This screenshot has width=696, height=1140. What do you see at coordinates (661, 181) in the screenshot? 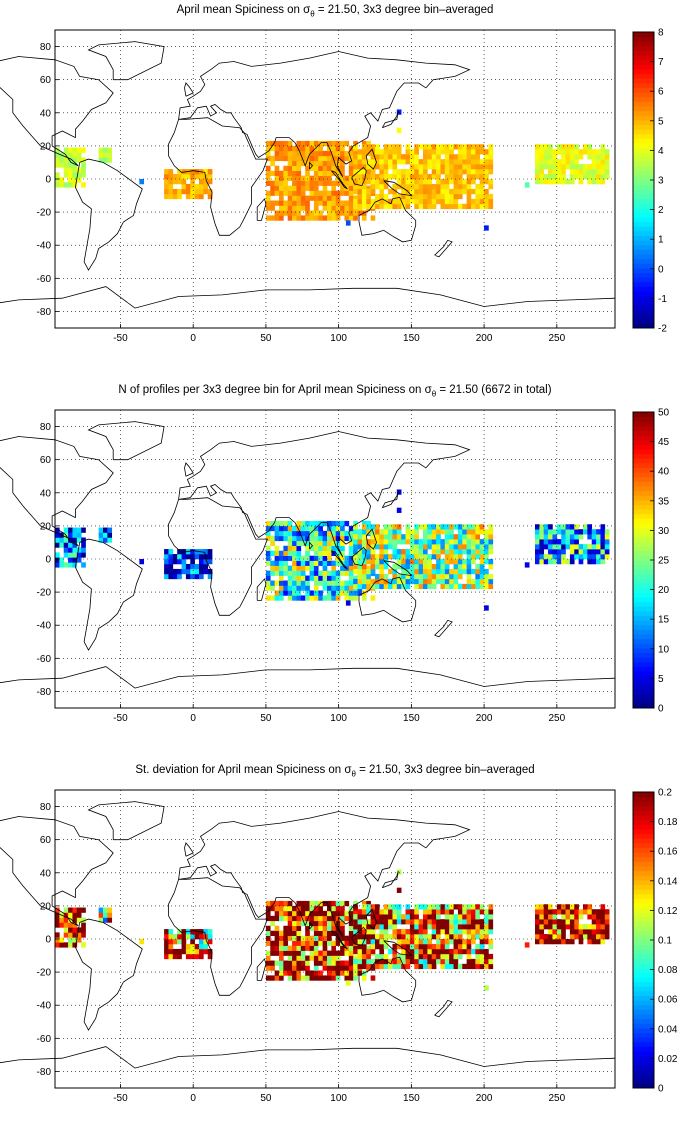
I see `colorbar-tick-label: 3` at bounding box center [661, 181].